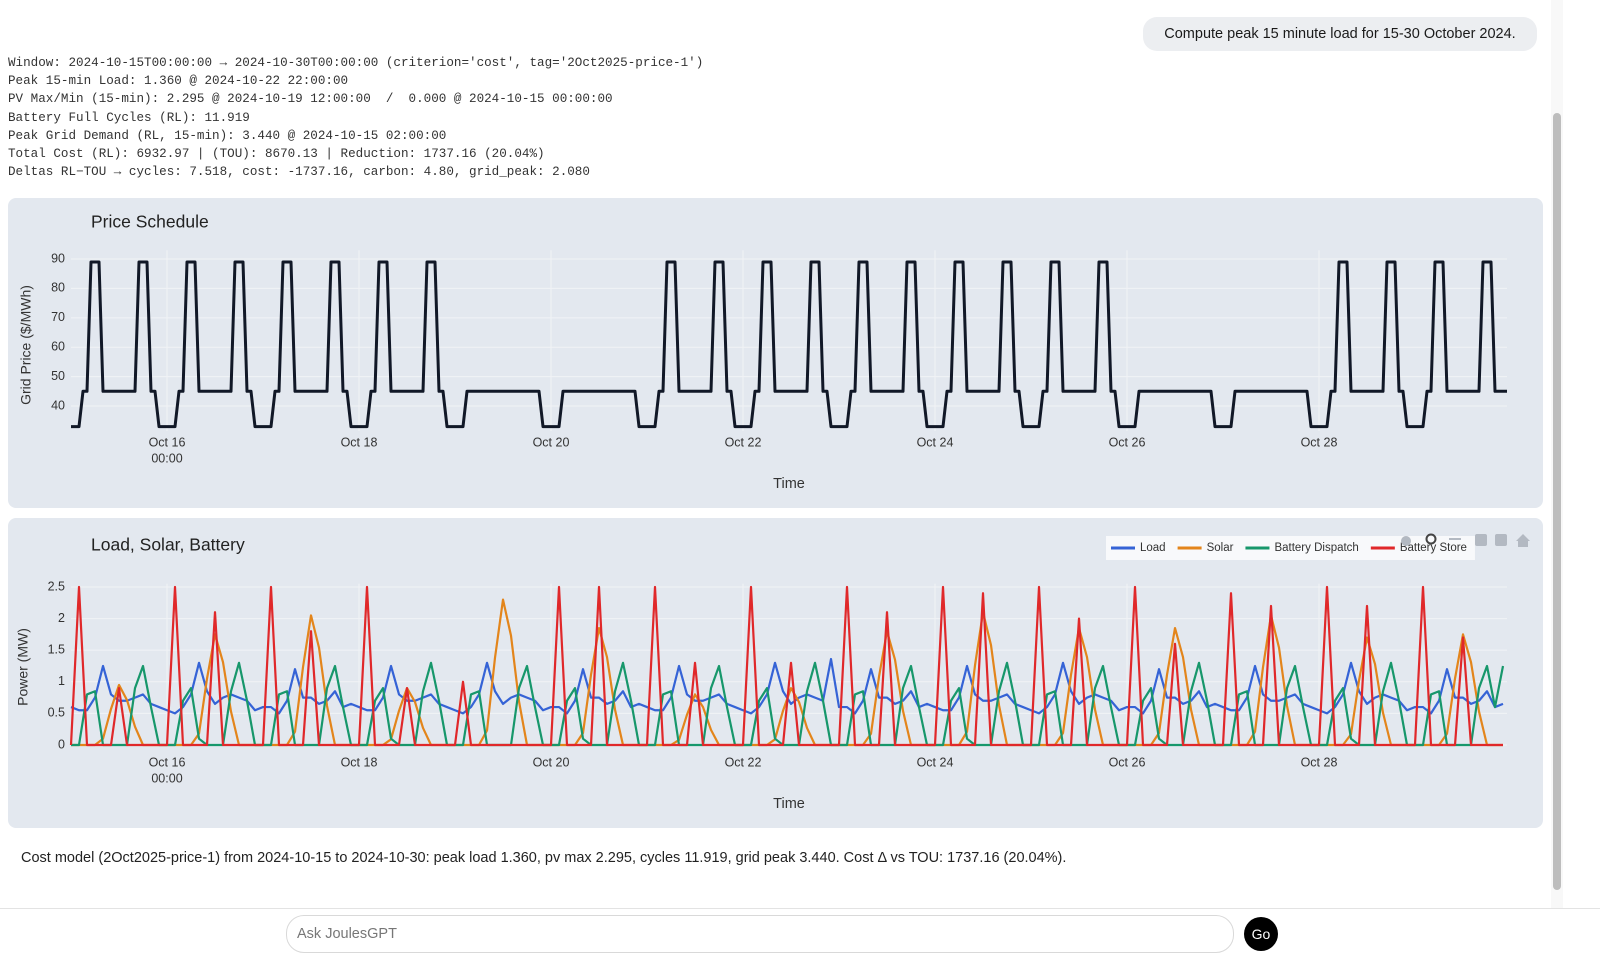  What do you see at coordinates (58, 376) in the screenshot?
I see `y-tick-label: 50` at bounding box center [58, 376].